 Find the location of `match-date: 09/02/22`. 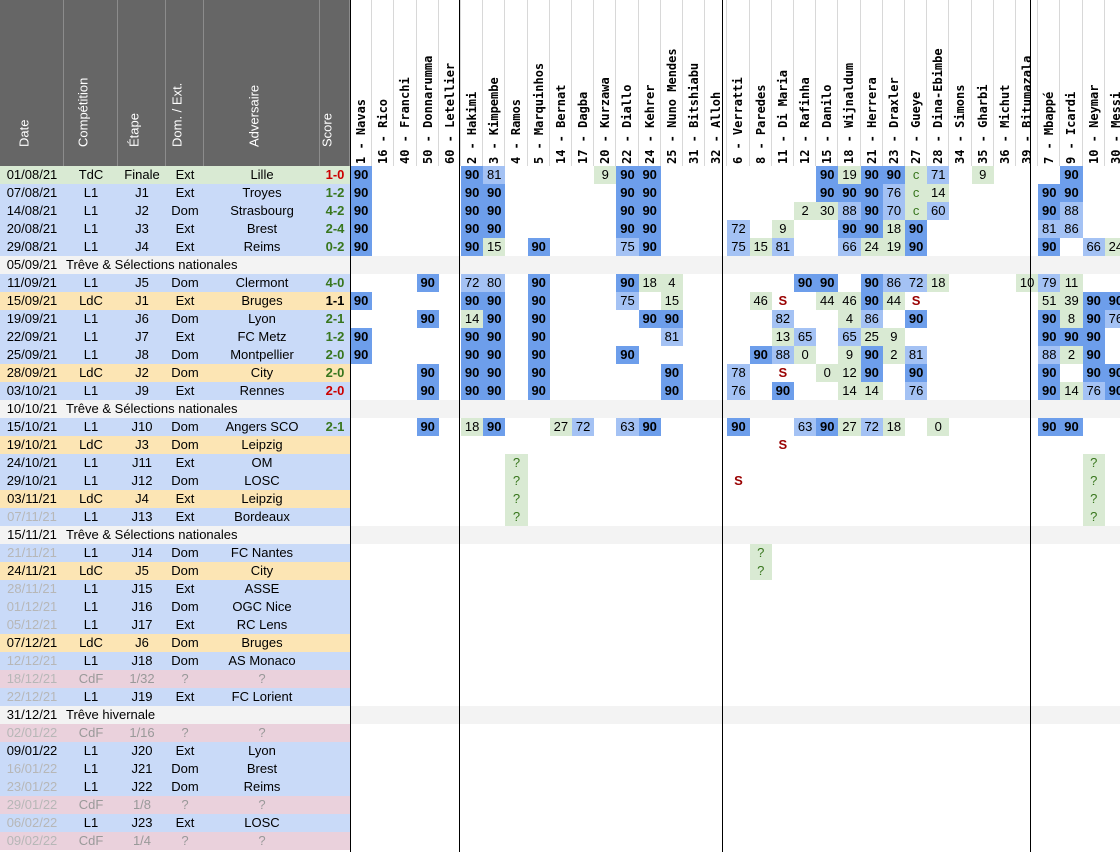

match-date: 09/02/22 is located at coordinates (32, 841).